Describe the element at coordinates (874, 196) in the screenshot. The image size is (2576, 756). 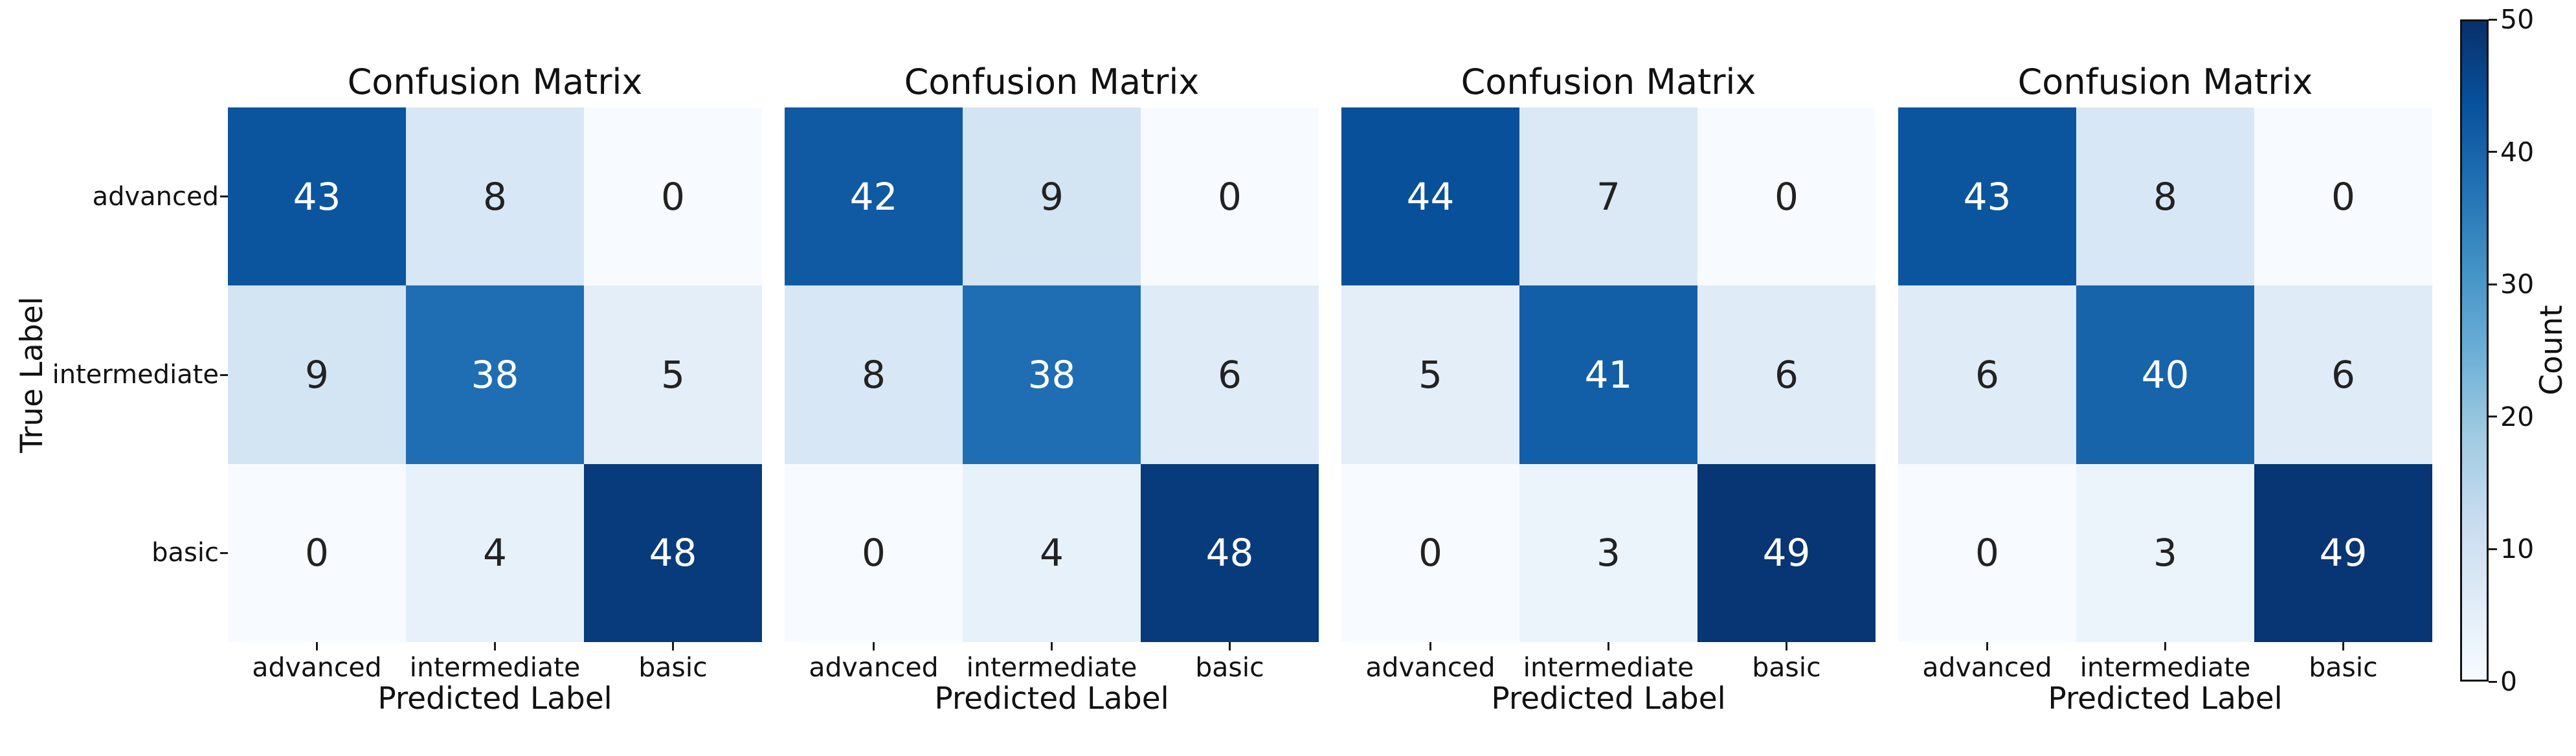
I see `matrix-cell: 42` at that location.